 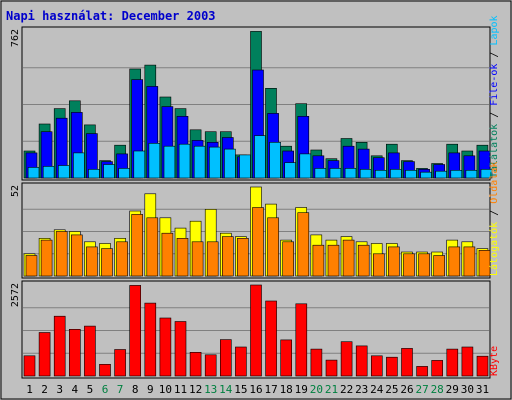 I want to click on x-tick-day-7: 7, so click(x=120, y=389).